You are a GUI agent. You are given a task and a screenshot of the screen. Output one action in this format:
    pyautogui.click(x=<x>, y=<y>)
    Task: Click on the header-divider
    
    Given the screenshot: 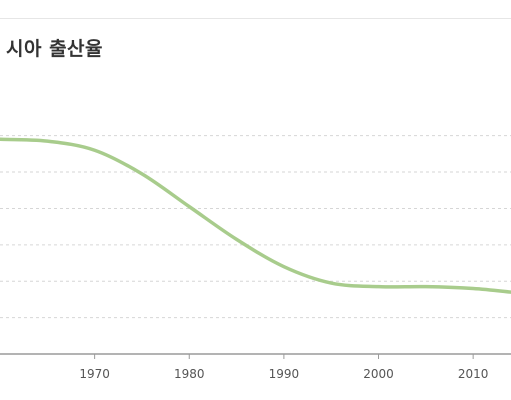 What is the action you would take?
    pyautogui.click(x=255, y=18)
    